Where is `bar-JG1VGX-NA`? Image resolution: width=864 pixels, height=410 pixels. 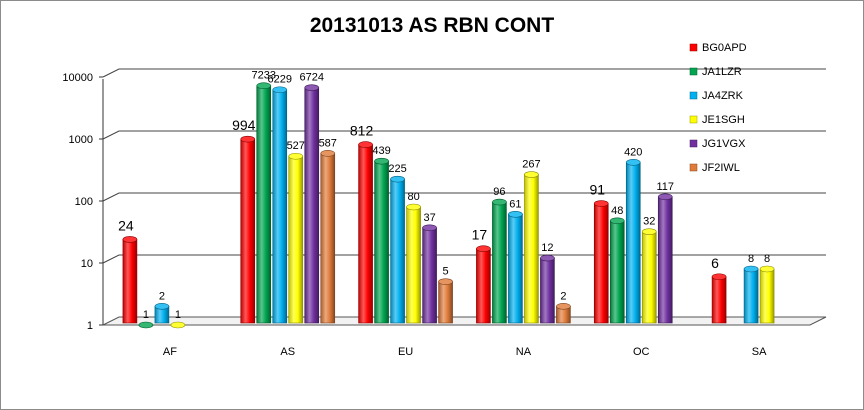 bar-JG1VGX-NA is located at coordinates (547, 290).